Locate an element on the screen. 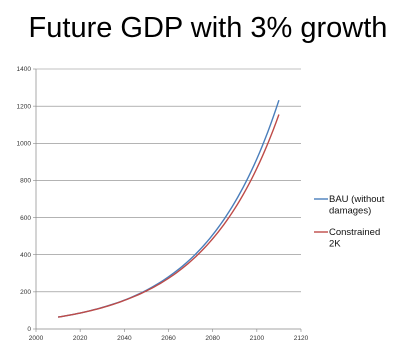 The width and height of the screenshot is (416, 344). x-tick-label: 2100 is located at coordinates (257, 338).